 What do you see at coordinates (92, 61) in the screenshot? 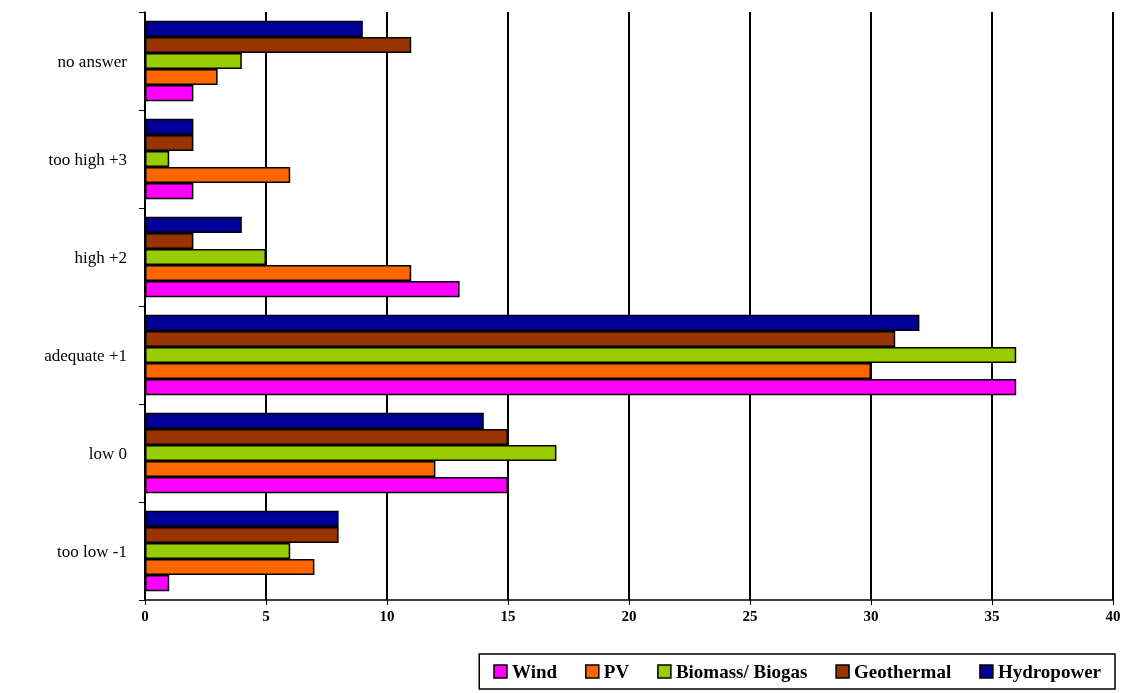
I see `y-tick-label: no answer` at bounding box center [92, 61].